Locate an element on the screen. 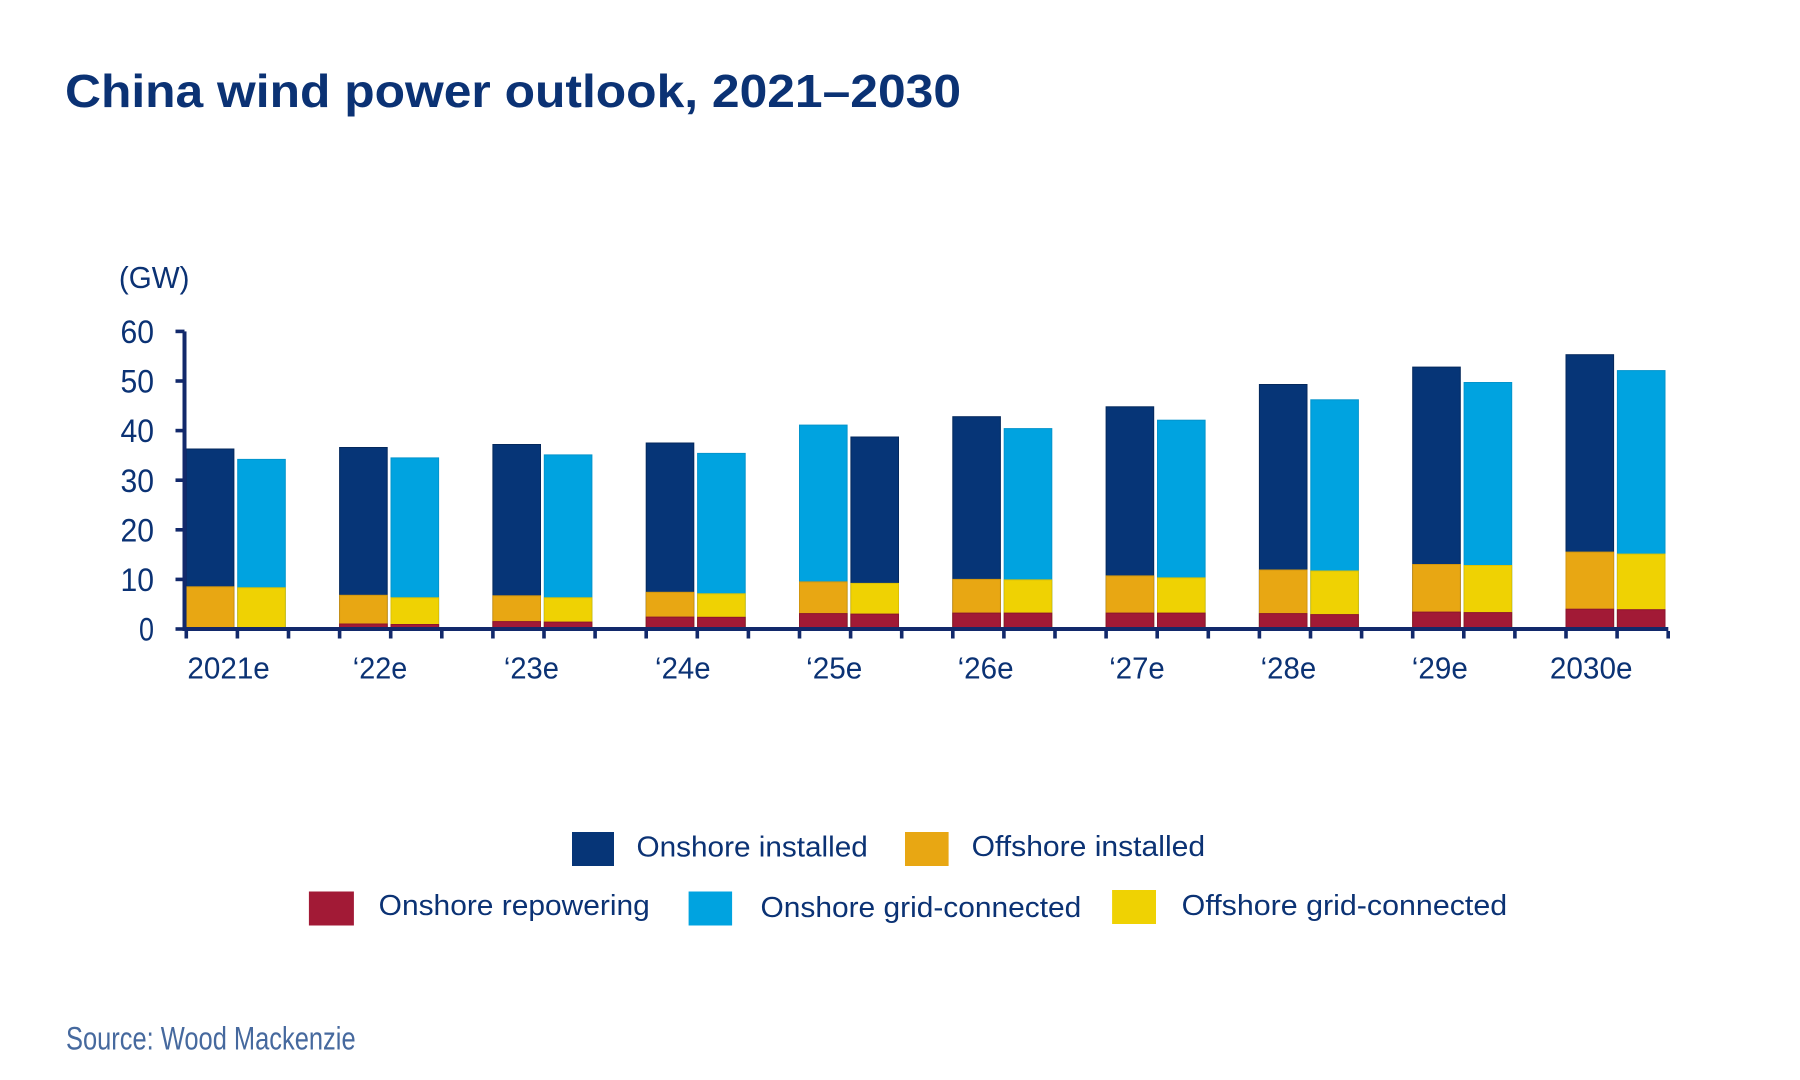 This screenshot has width=1800, height=1080. svg-text: ‘29e is located at coordinates (1440, 668).